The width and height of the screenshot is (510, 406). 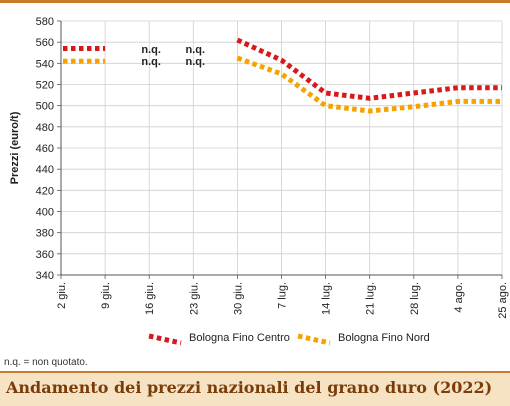 I want to click on y-tick-label-440: 440, so click(x=45, y=170).